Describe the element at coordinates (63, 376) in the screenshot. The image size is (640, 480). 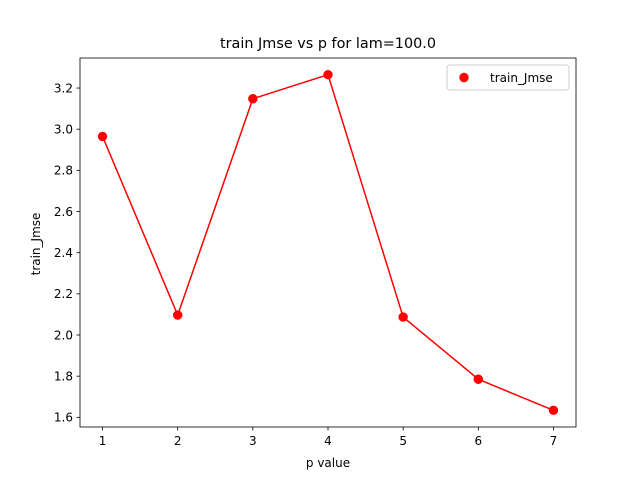
I see `y-tick-label: 1.8` at that location.